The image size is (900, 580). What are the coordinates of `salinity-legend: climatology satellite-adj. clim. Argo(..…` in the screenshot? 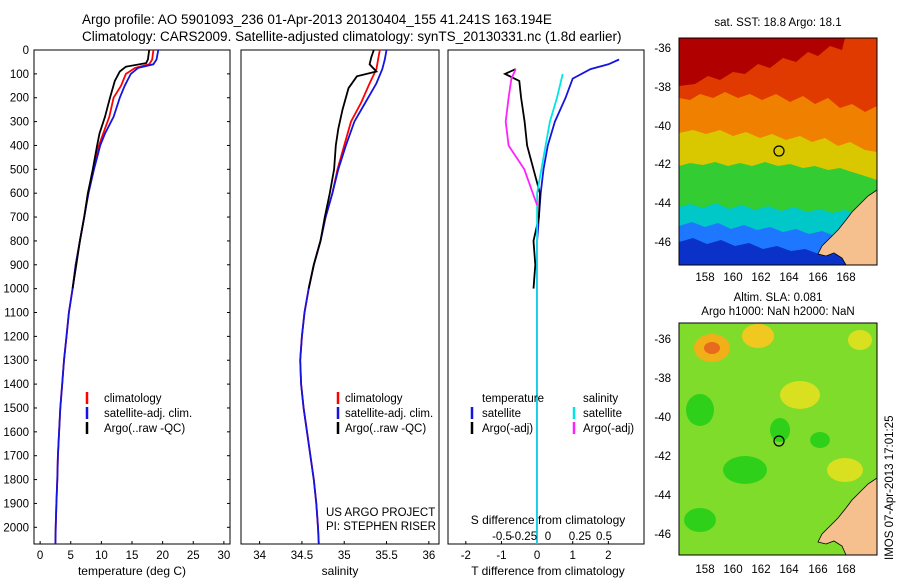 It's located at (384, 413).